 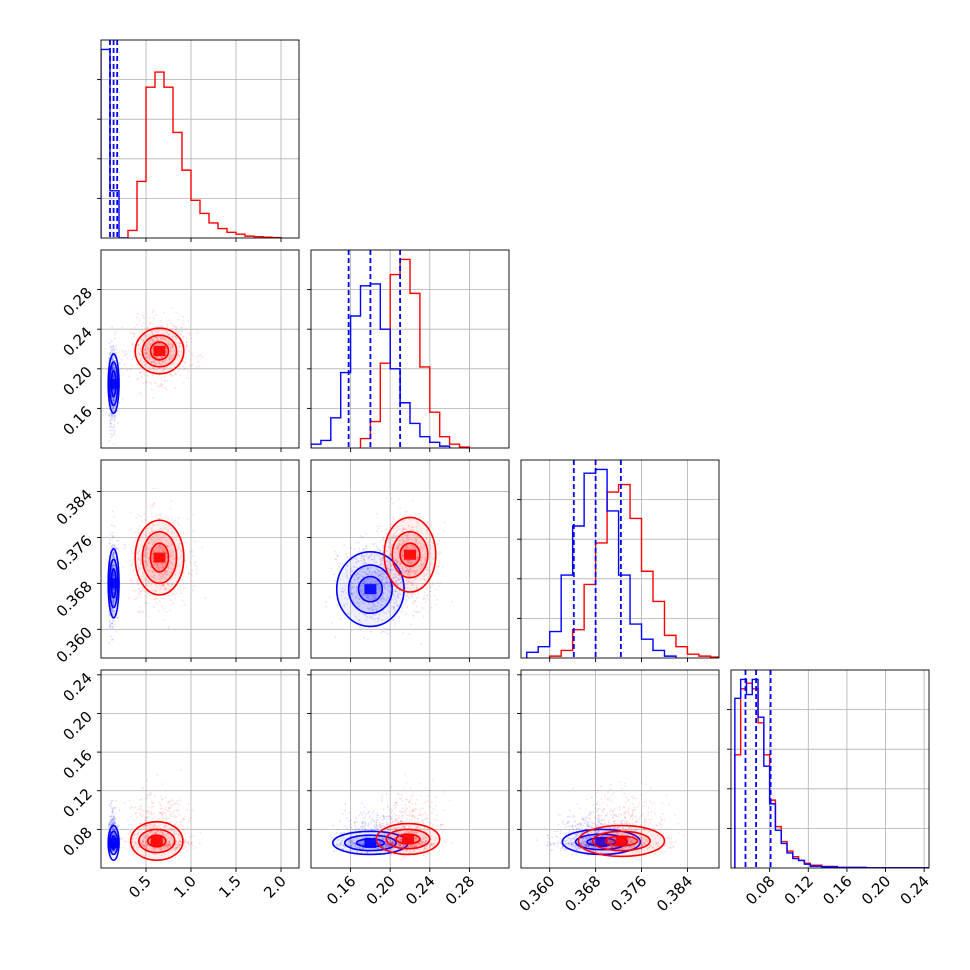 What do you see at coordinates (159, 350) in the screenshot?
I see `density-peak` at bounding box center [159, 350].